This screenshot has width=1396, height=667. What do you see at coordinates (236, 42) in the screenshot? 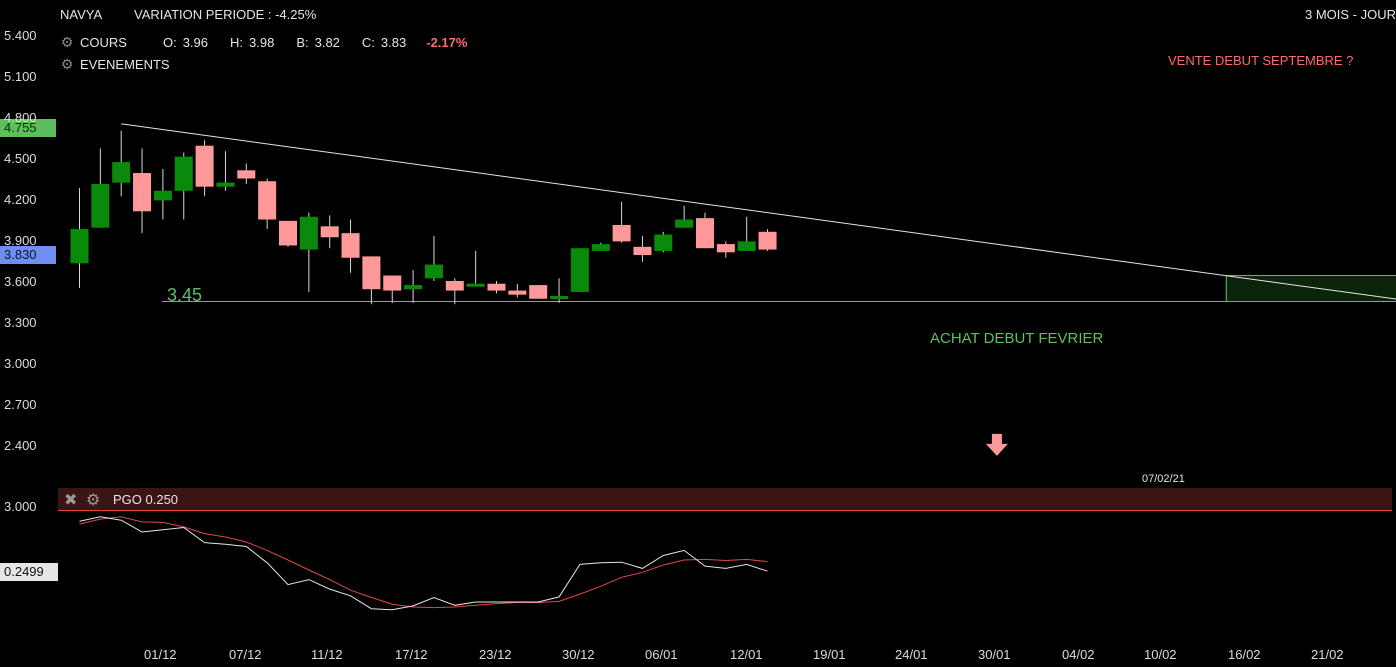
I see `high-label: H:` at bounding box center [236, 42].